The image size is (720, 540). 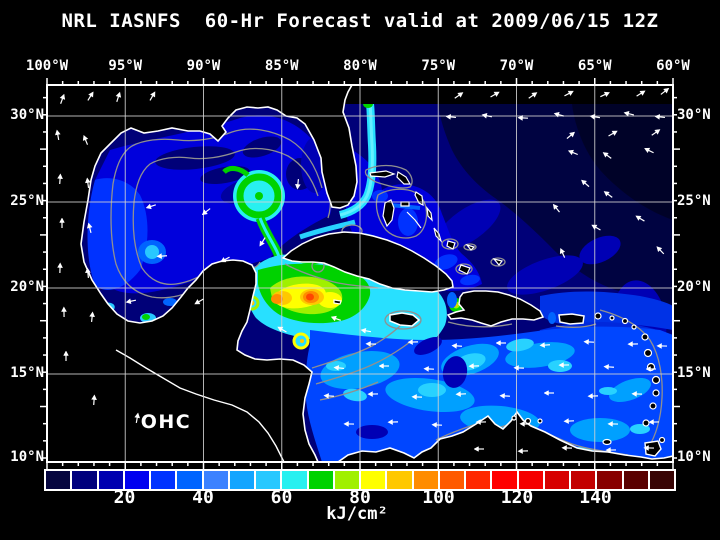 What do you see at coordinates (436, 222) in the screenshot?
I see `islands-bahamas` at bounding box center [436, 222].